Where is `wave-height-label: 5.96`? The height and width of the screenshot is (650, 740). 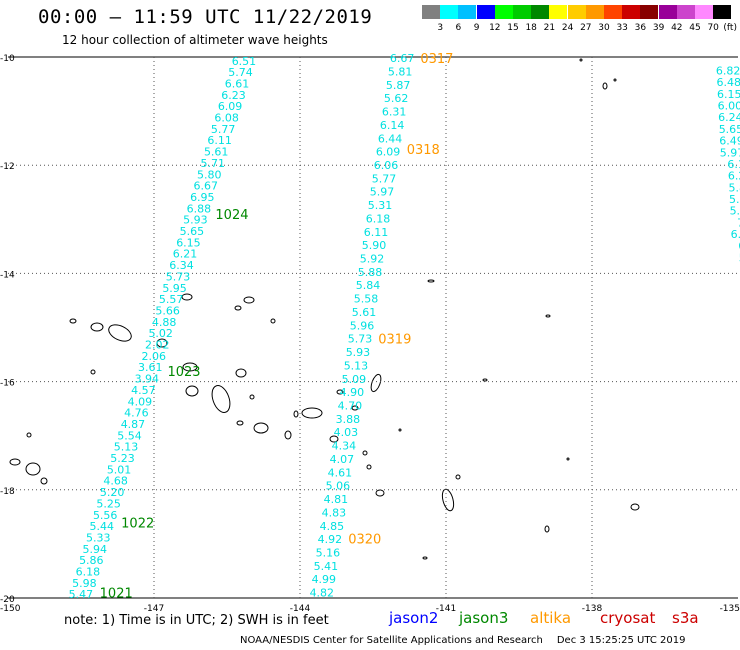
wave-height-label: 5.96 is located at coordinates (362, 325).